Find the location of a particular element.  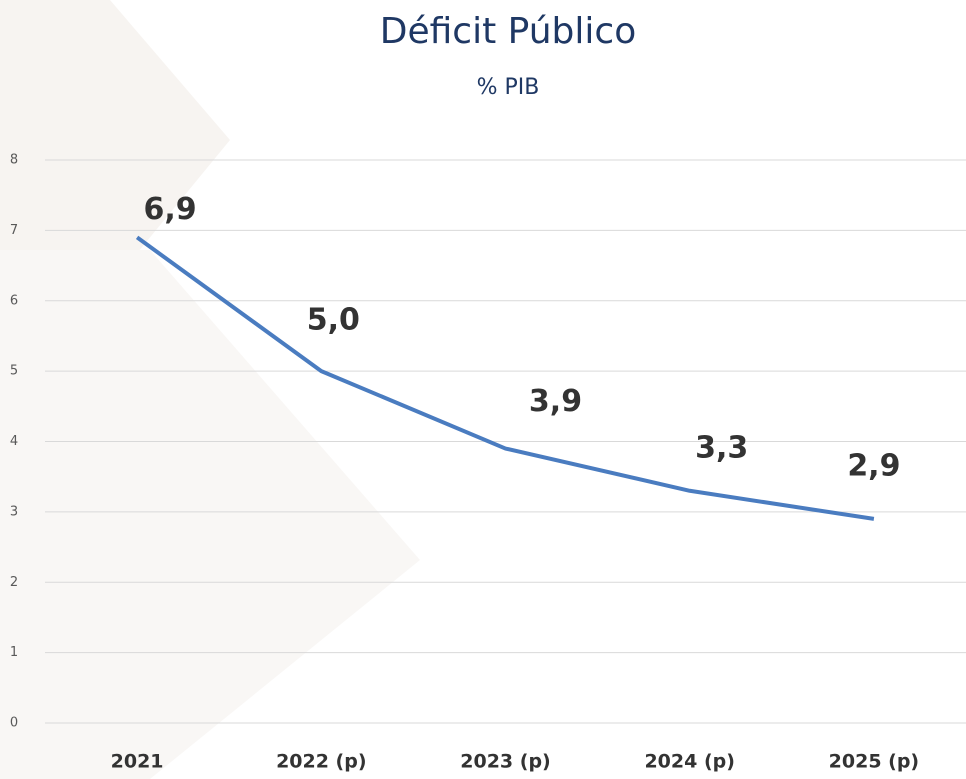

y-tick-label: 4 is located at coordinates (14, 441).